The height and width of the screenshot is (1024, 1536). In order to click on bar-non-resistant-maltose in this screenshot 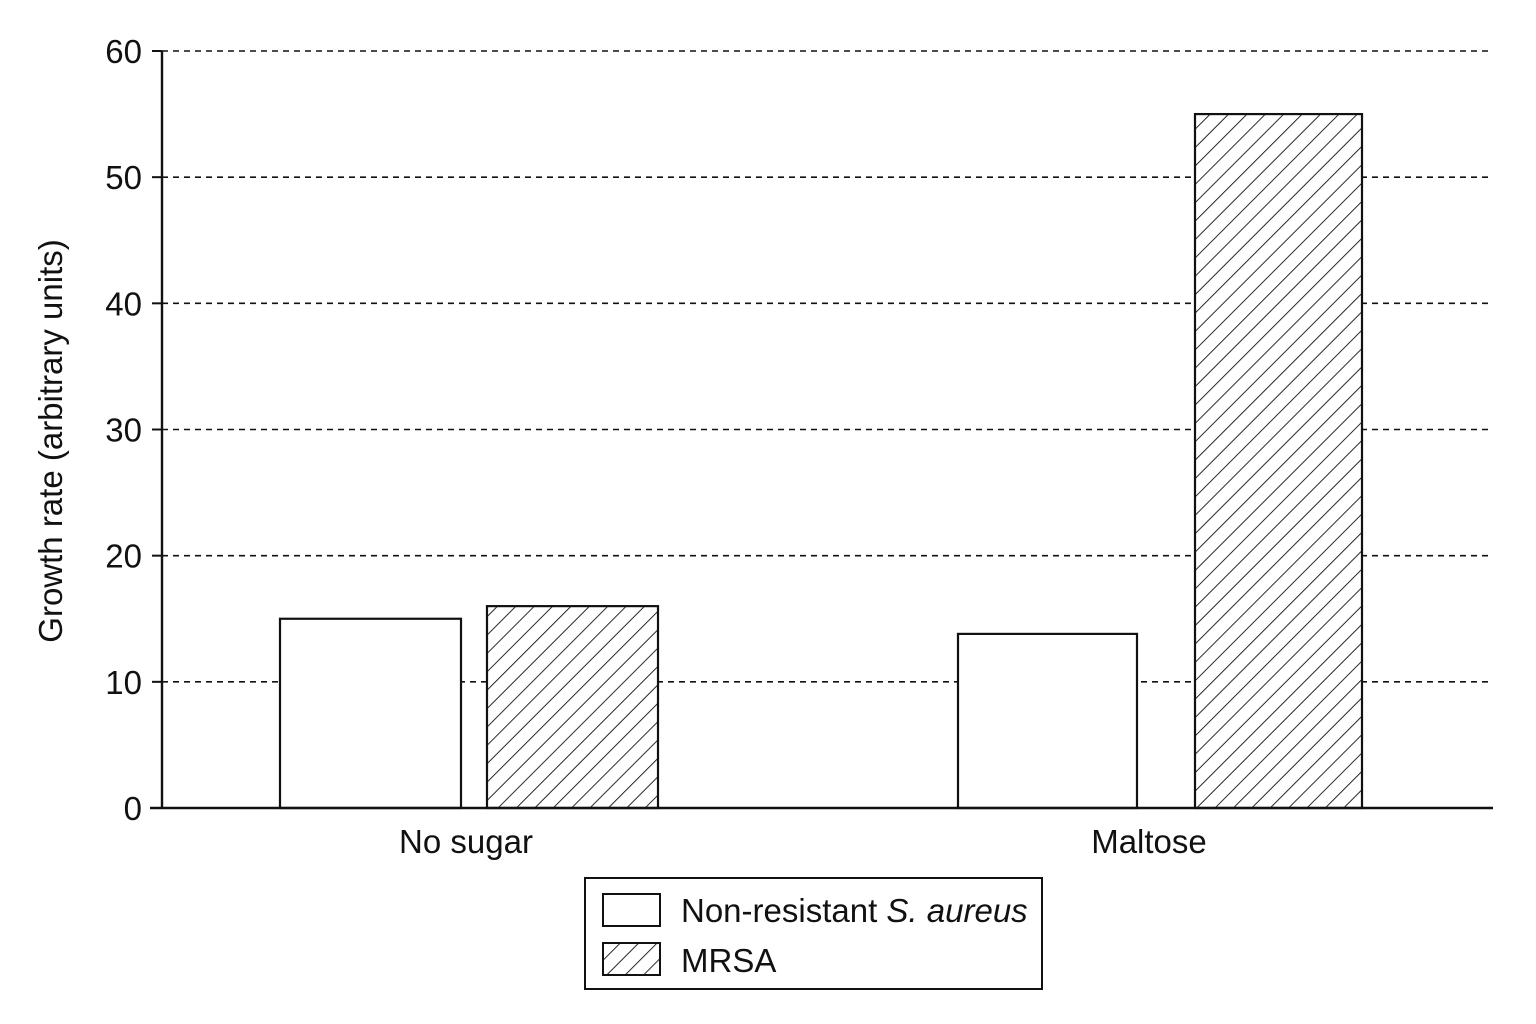, I will do `click(1047, 721)`.